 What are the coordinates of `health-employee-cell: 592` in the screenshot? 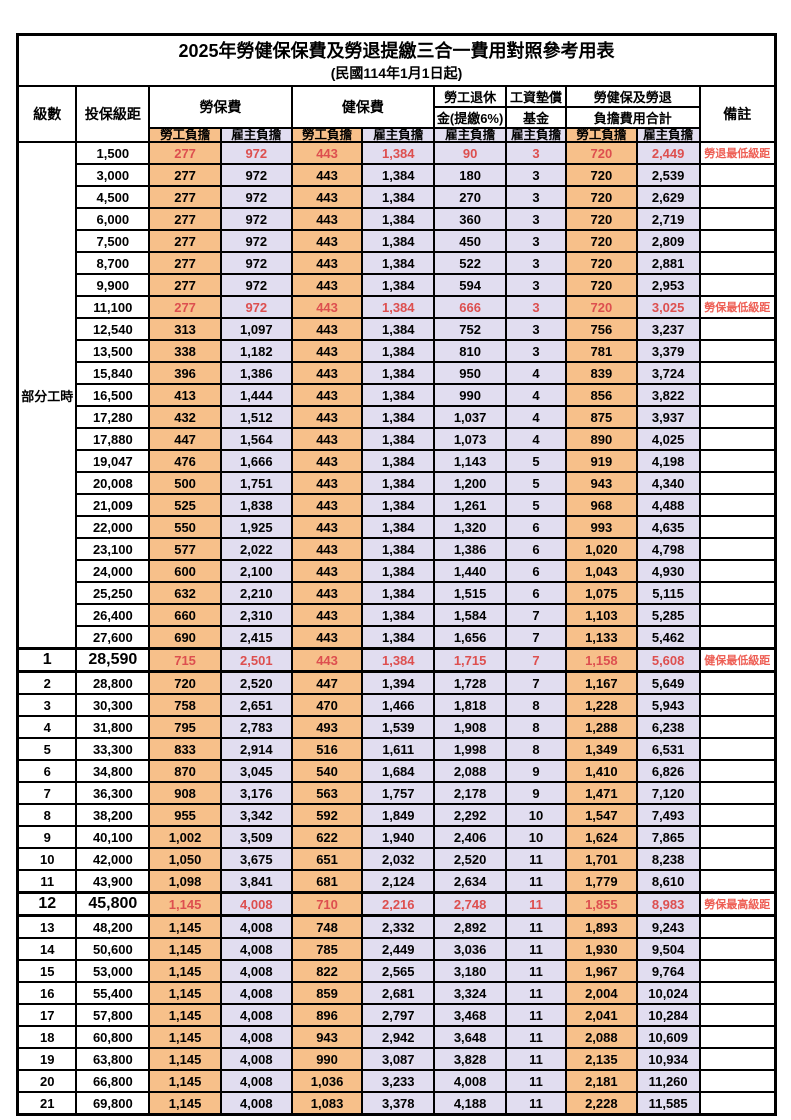 It's located at (327, 815).